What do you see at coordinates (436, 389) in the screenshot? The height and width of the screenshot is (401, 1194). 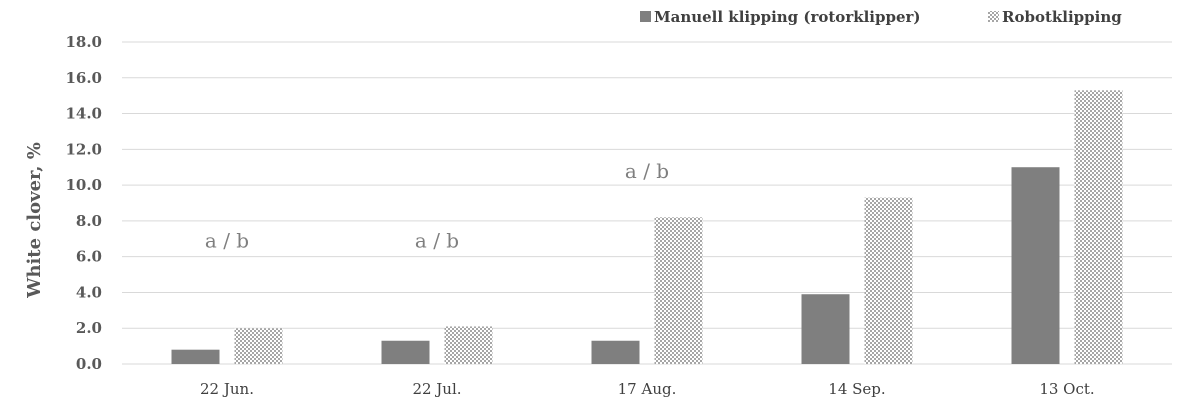 I see `x-tick-label: 22 Jul.` at bounding box center [436, 389].